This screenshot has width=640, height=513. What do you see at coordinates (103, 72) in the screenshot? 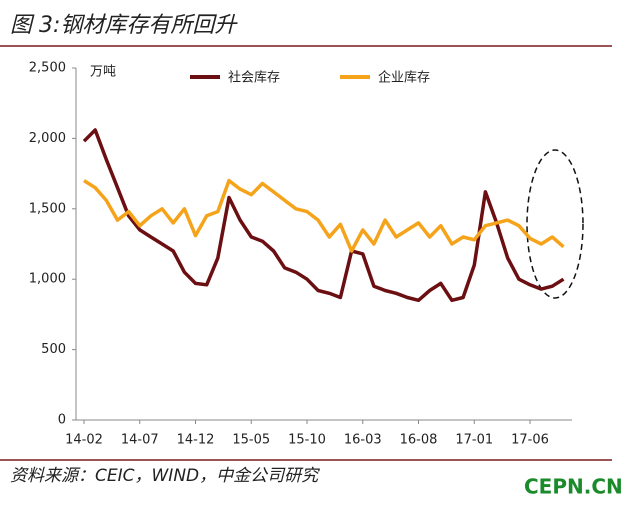
I see `unit-label: 万吨` at bounding box center [103, 72].